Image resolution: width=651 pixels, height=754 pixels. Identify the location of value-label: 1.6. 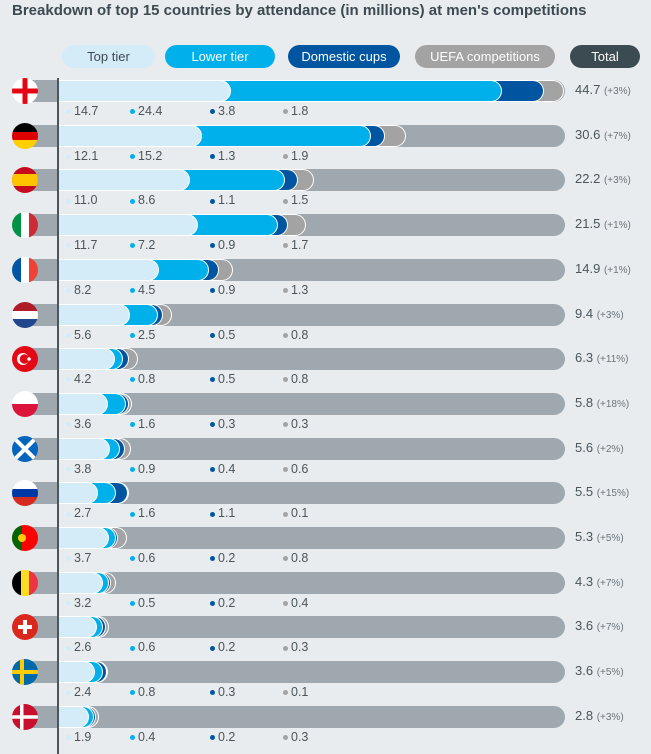
(142, 513).